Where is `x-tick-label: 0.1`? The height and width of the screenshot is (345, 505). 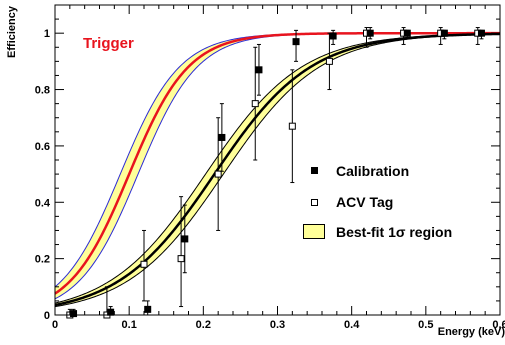
x-tick-label: 0.1 is located at coordinates (129, 325).